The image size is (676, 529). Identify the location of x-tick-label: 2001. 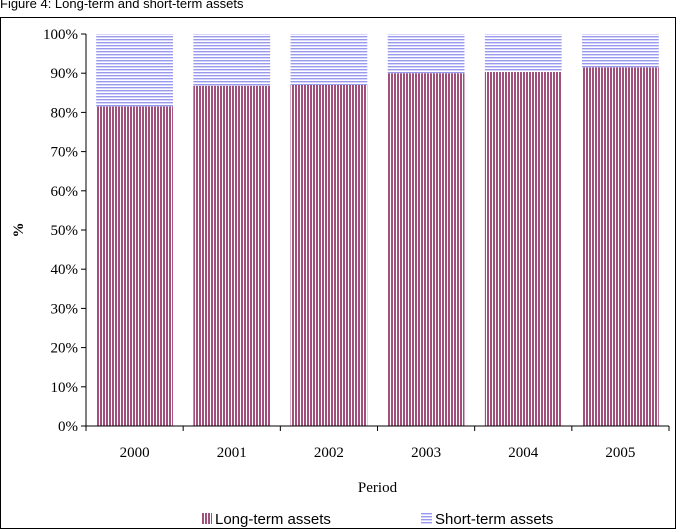
(232, 453).